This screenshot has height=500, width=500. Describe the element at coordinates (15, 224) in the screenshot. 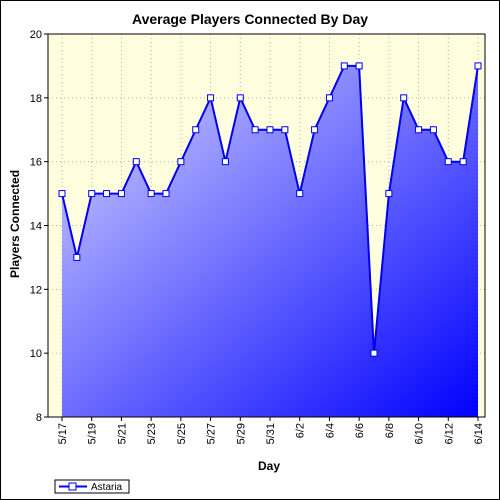

I see `y-axis-title: Players Connected` at that location.